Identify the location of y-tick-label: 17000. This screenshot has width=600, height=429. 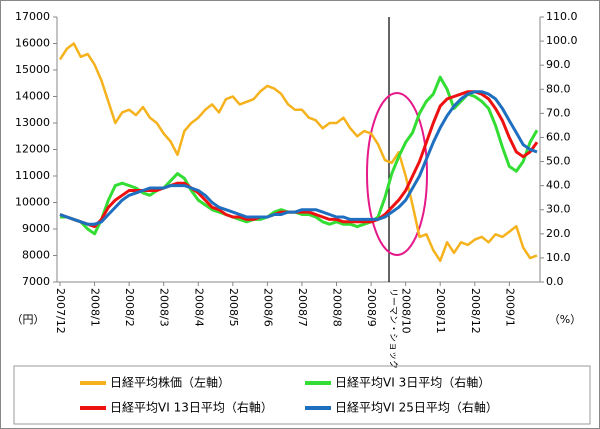
(32, 16).